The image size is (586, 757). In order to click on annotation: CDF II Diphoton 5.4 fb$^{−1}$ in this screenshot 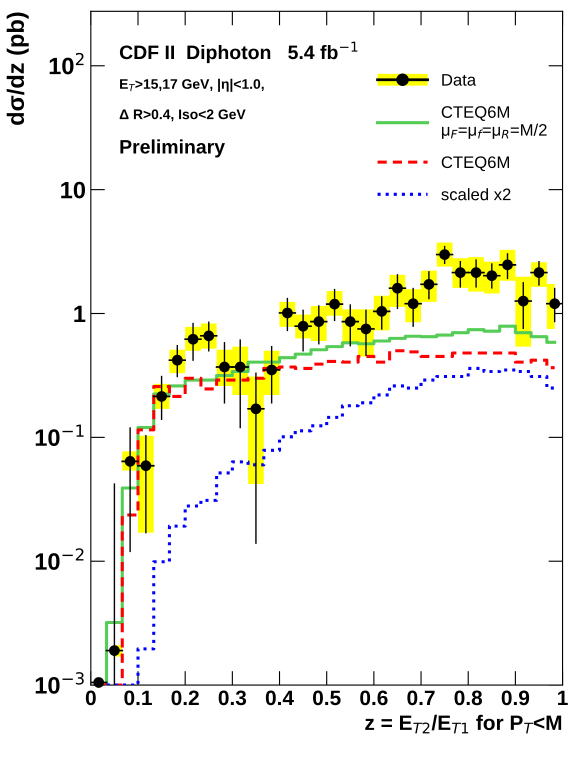, I will do `click(239, 53)`.